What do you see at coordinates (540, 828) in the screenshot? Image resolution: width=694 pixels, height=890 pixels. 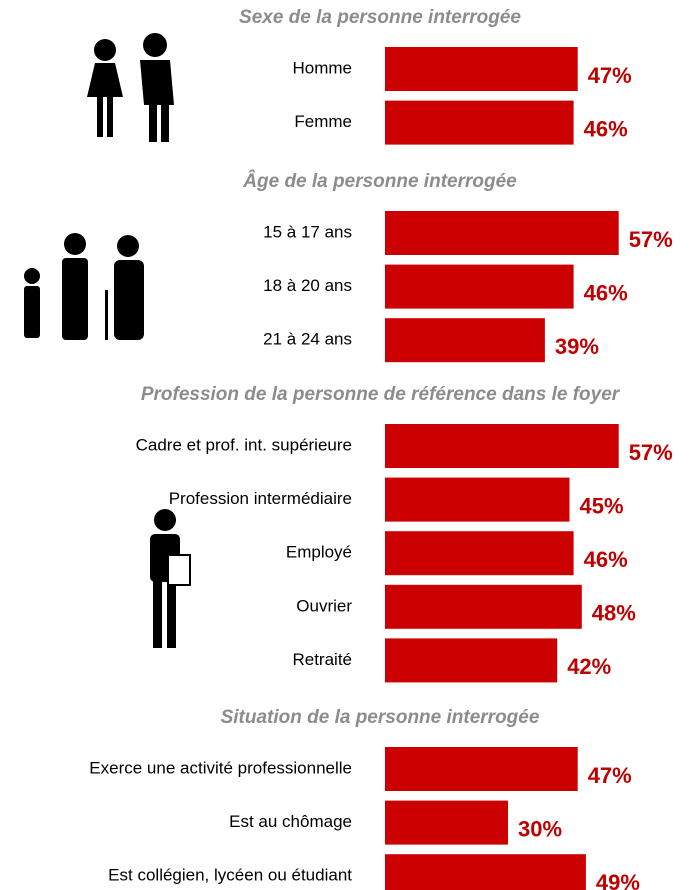 I see `value-label: 30%` at bounding box center [540, 828].